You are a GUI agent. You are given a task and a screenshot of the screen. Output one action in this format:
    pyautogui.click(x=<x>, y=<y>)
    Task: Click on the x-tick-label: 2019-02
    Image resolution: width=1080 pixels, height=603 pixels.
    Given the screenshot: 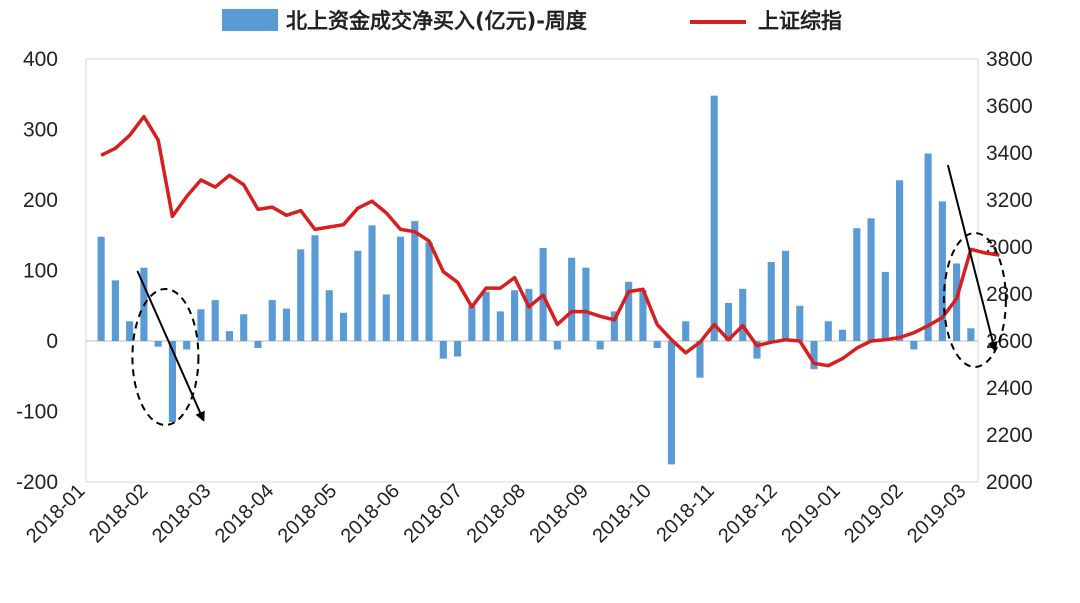 What is the action you would take?
    pyautogui.click(x=873, y=513)
    